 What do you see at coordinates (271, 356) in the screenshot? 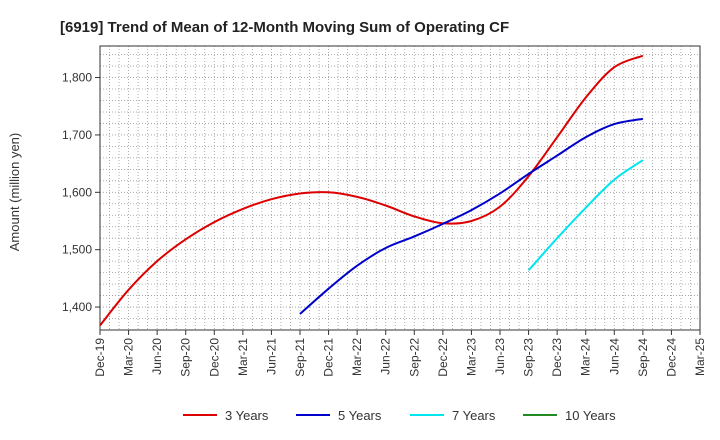
I see `x-tick-label: Jun-21` at bounding box center [271, 356].